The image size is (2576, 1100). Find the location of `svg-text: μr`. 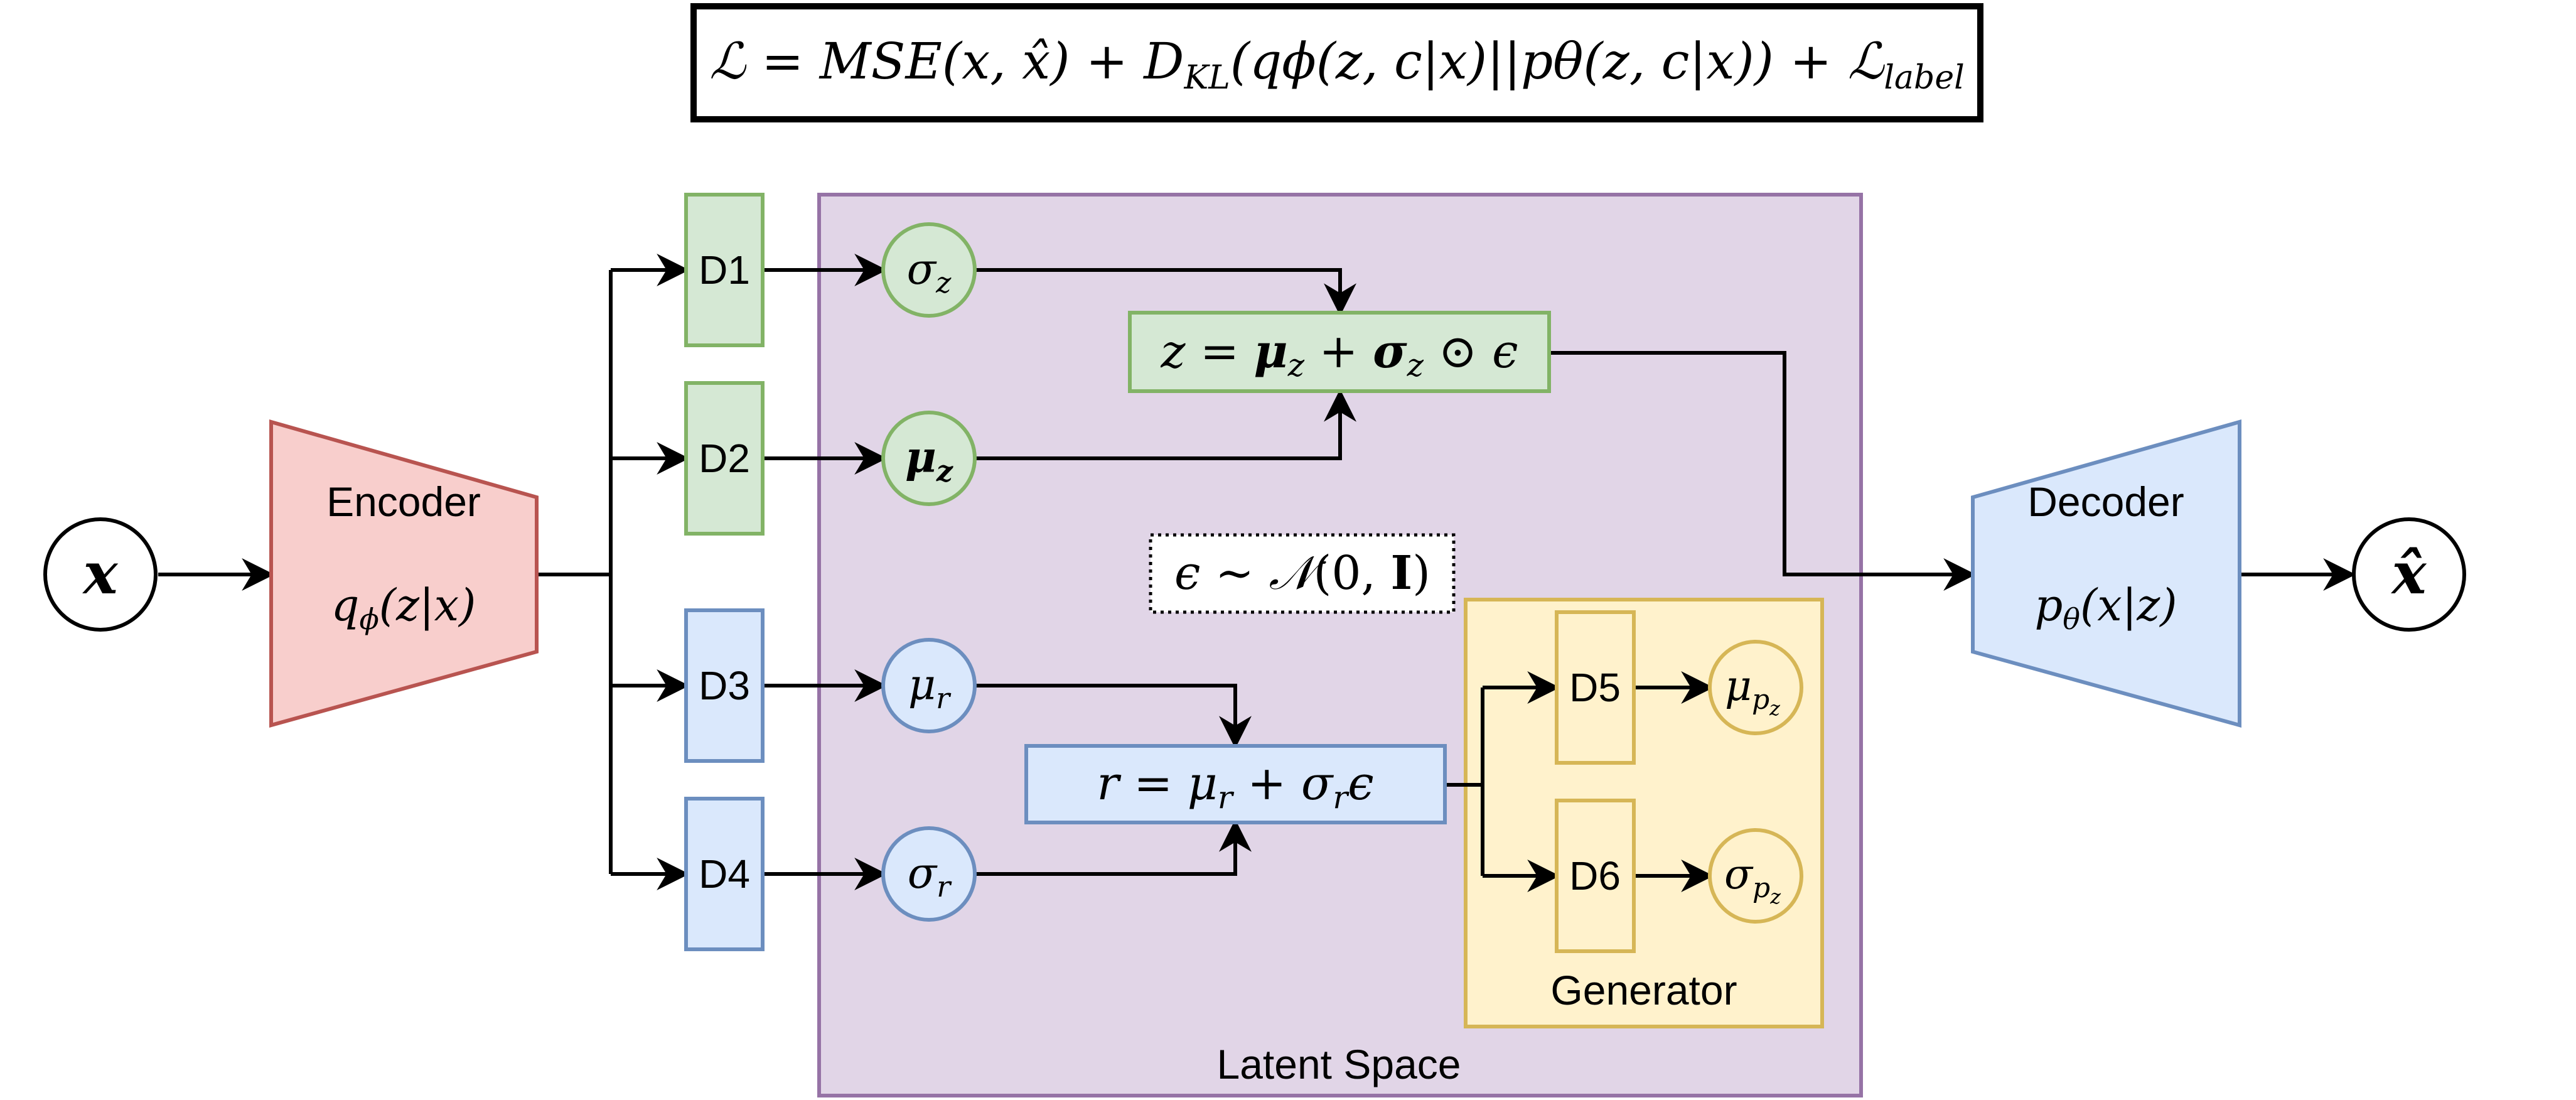

svg-text: μr is located at coordinates (930, 688).